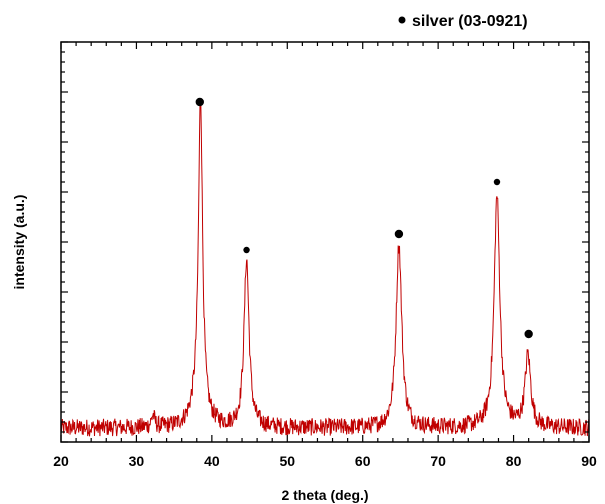 Image resolution: width=605 pixels, height=504 pixels. I want to click on y-axis-label: intensity (a.u.), so click(19, 242).